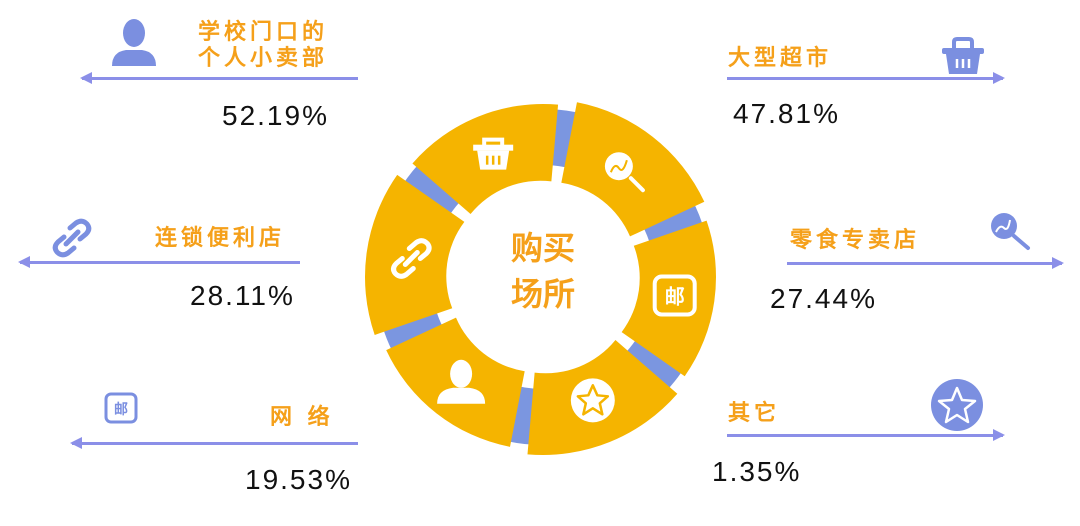  Describe the element at coordinates (543, 271) in the screenshot. I see `center-title: 购买 场所` at that location.